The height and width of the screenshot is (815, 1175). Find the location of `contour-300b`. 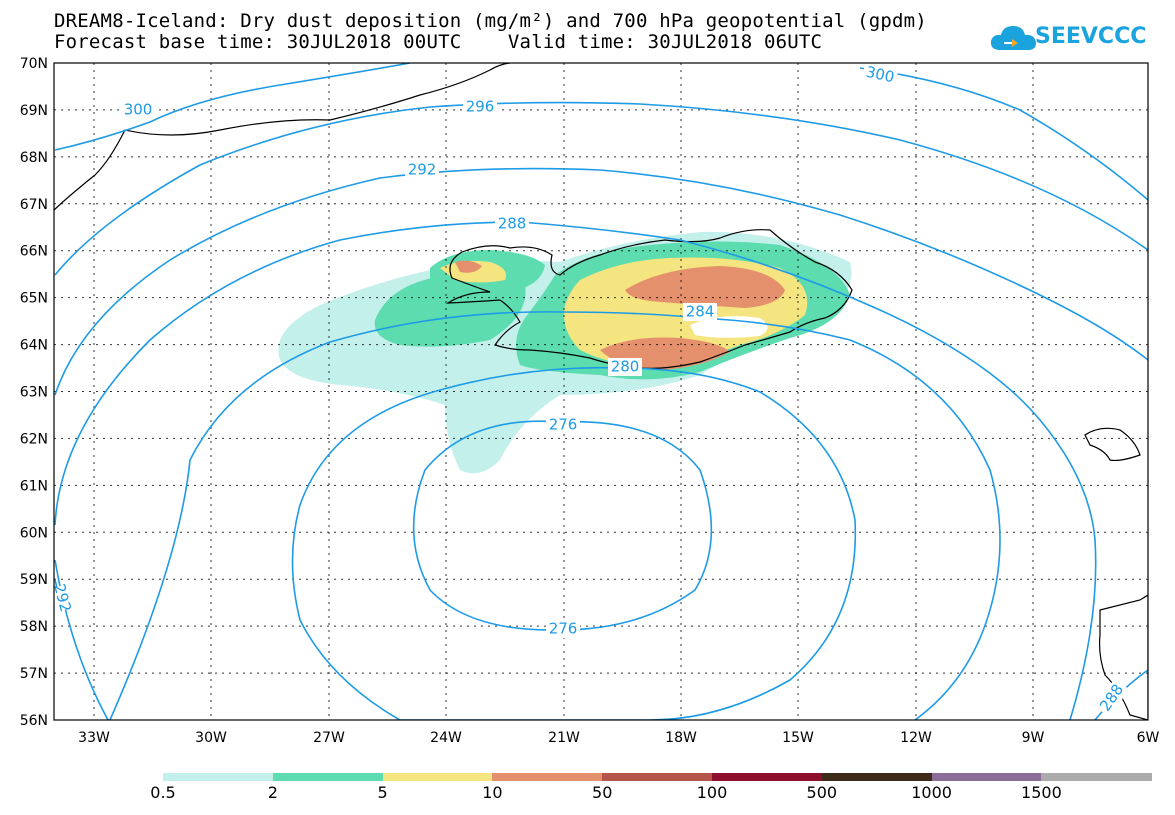

contour-300b is located at coordinates (1003, 134).